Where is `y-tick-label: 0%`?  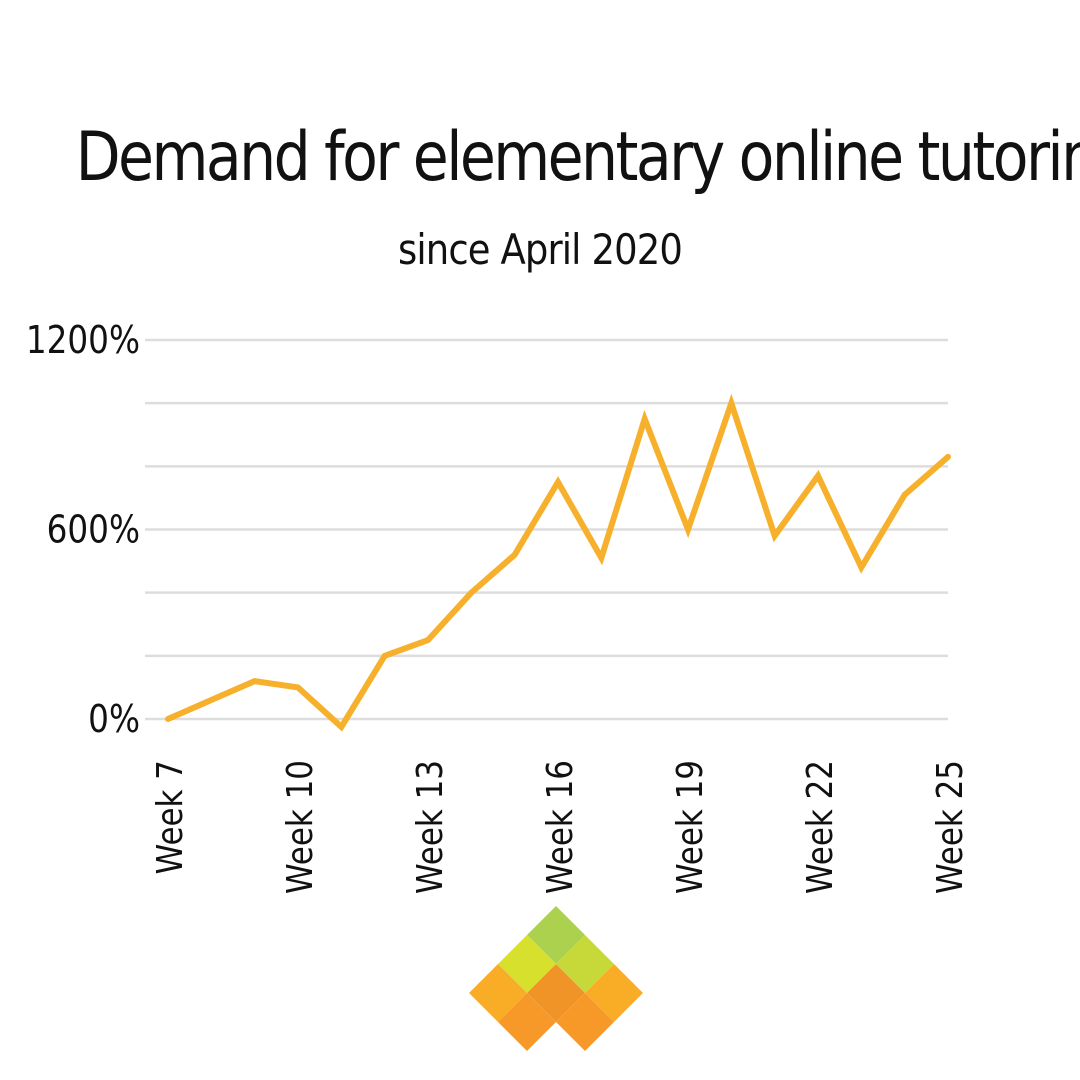
y-tick-label: 0% is located at coordinates (114, 720).